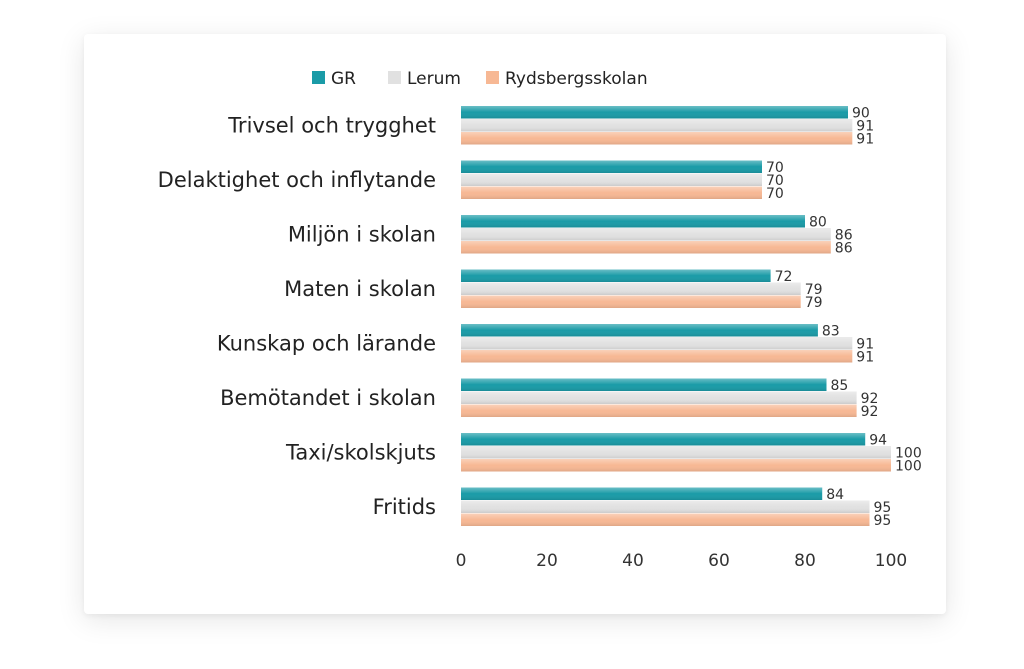 This screenshot has height=669, width=1024. What do you see at coordinates (870, 399) in the screenshot?
I see `data-label-lerum: 92` at bounding box center [870, 399].